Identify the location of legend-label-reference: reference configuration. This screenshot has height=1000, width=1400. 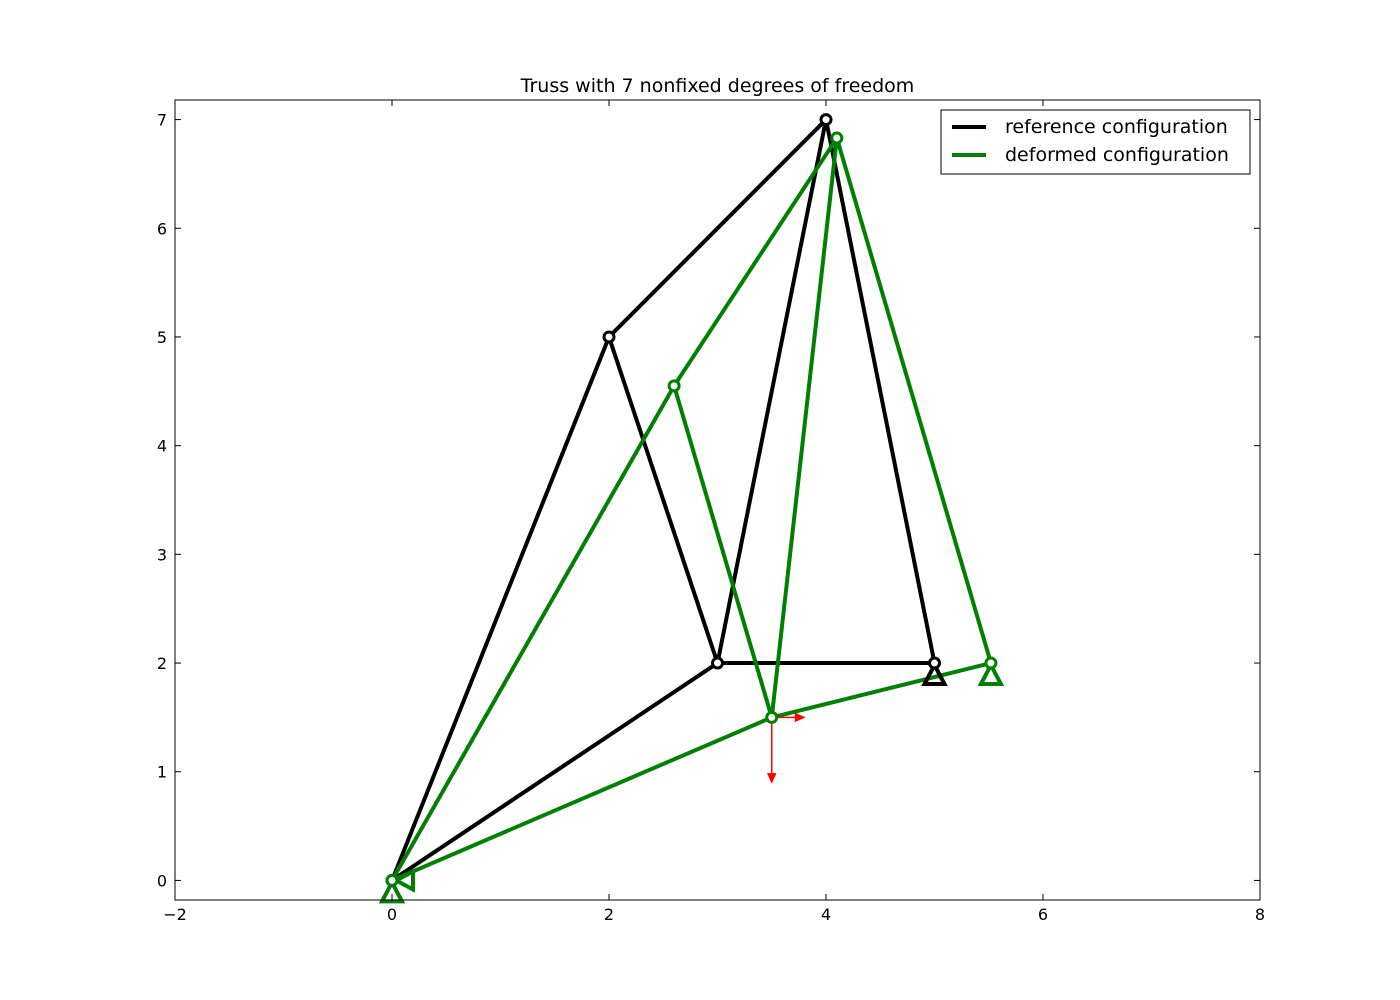
(1116, 127).